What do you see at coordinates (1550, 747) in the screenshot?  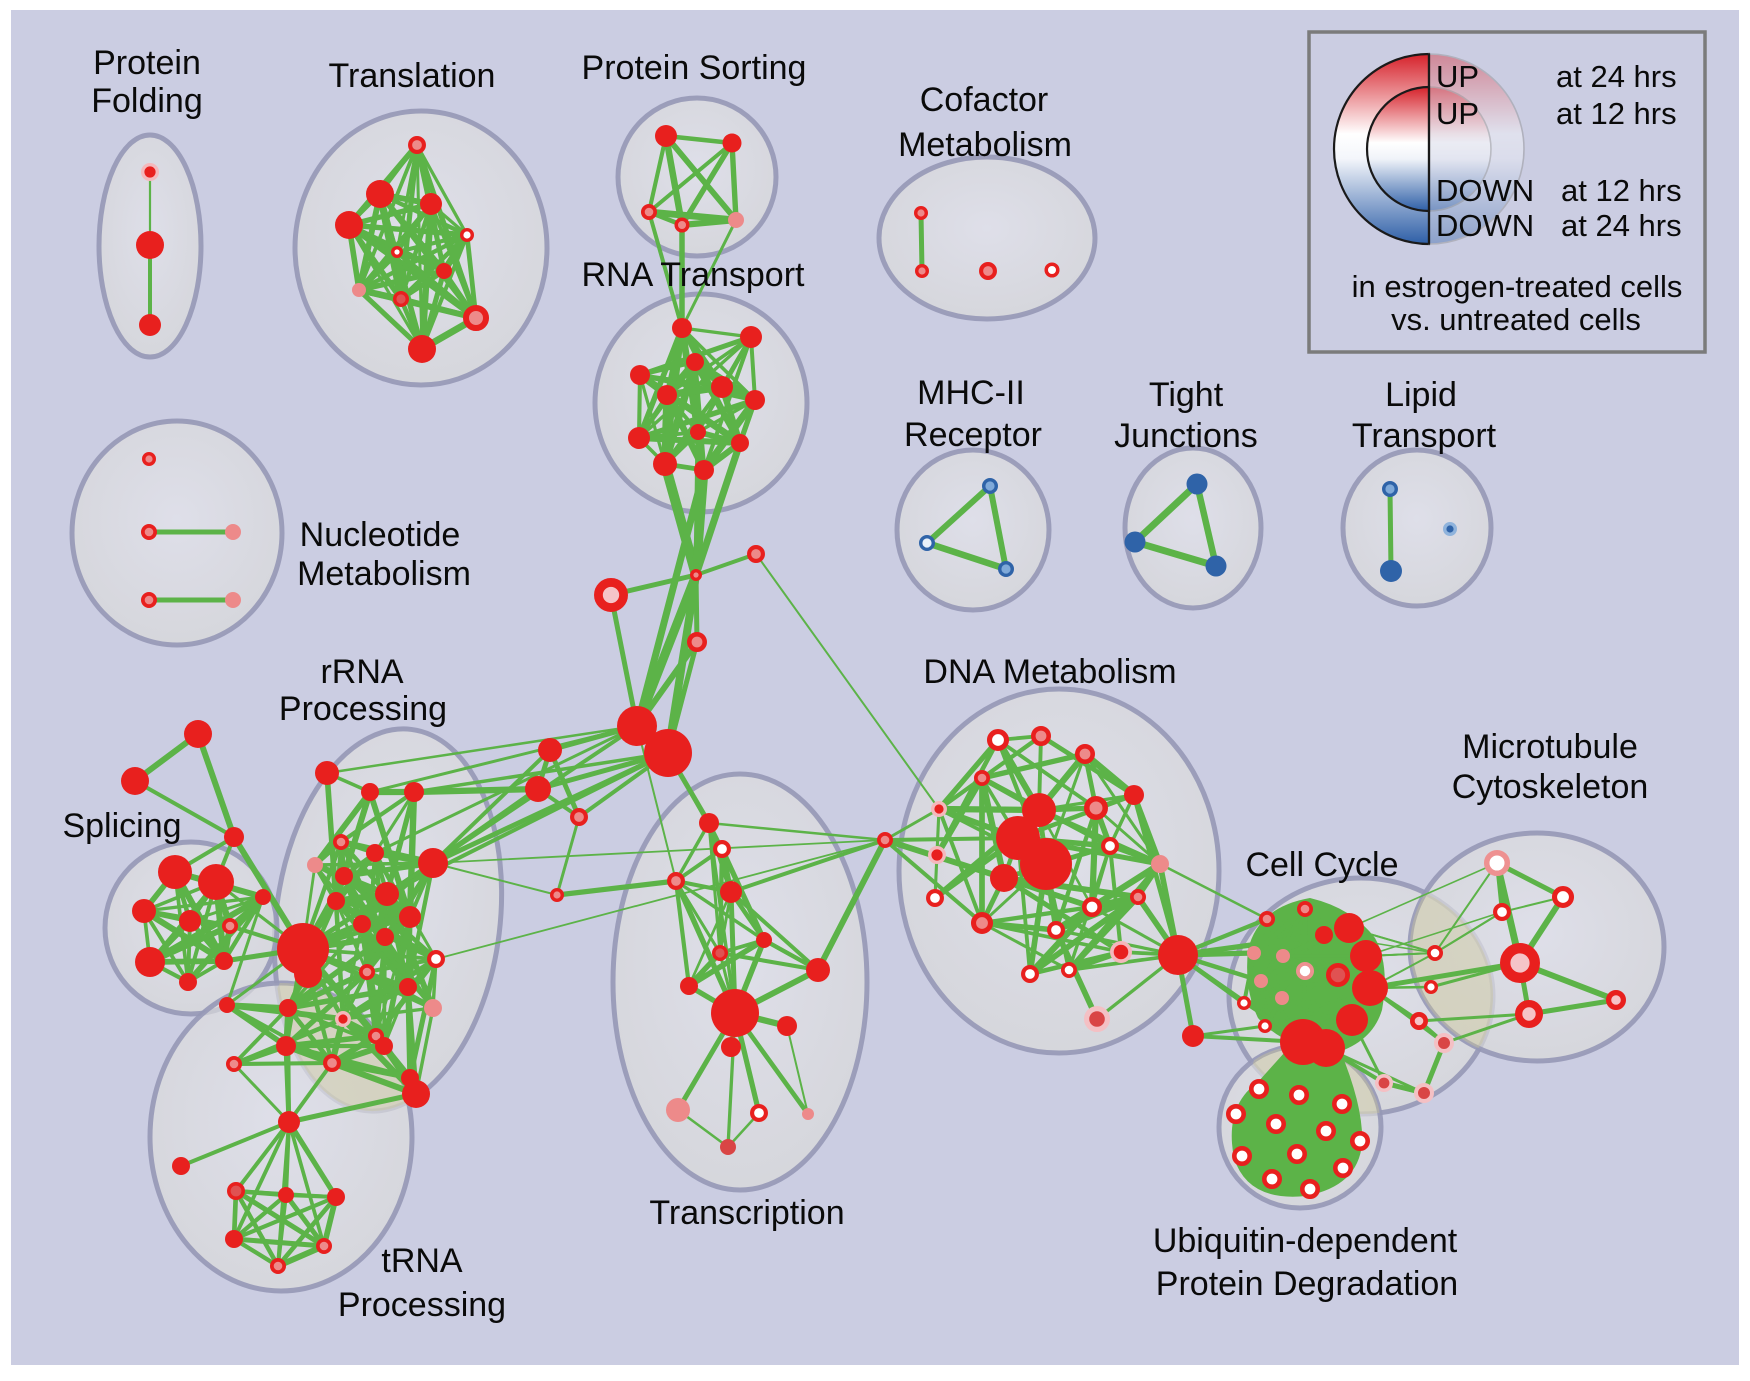 I see `svg-text: Microtubule` at bounding box center [1550, 747].